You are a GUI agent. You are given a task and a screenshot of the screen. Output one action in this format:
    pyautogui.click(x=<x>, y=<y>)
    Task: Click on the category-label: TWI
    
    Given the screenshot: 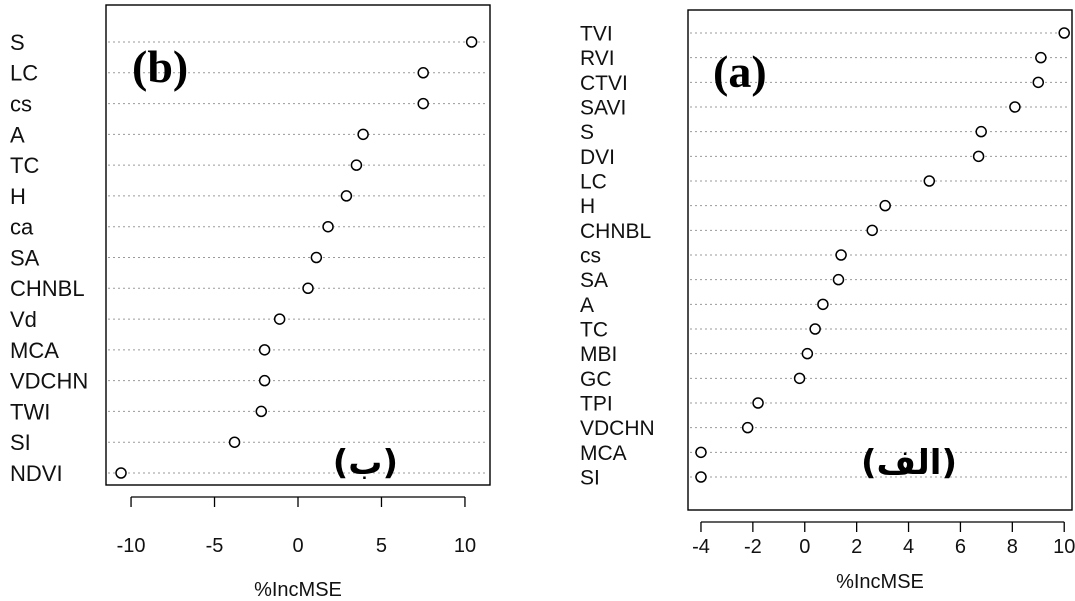 What is the action you would take?
    pyautogui.click(x=30, y=411)
    